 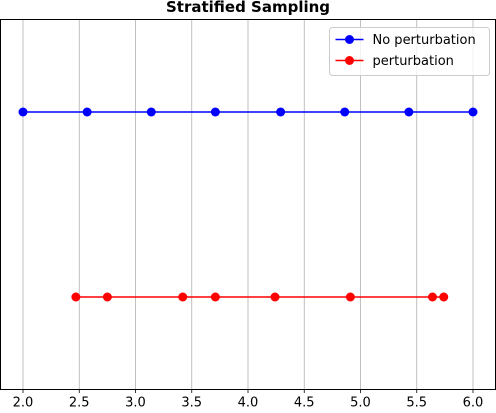 I want to click on legend-box, so click(x=409, y=51).